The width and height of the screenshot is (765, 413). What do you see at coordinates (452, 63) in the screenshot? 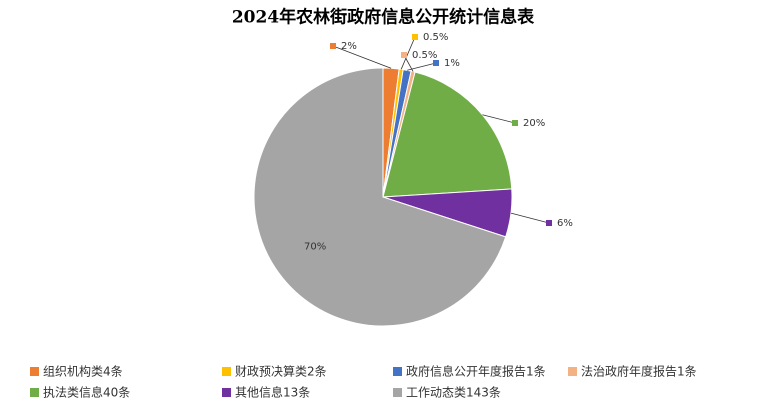
I see `data-label: 1%` at bounding box center [452, 63].